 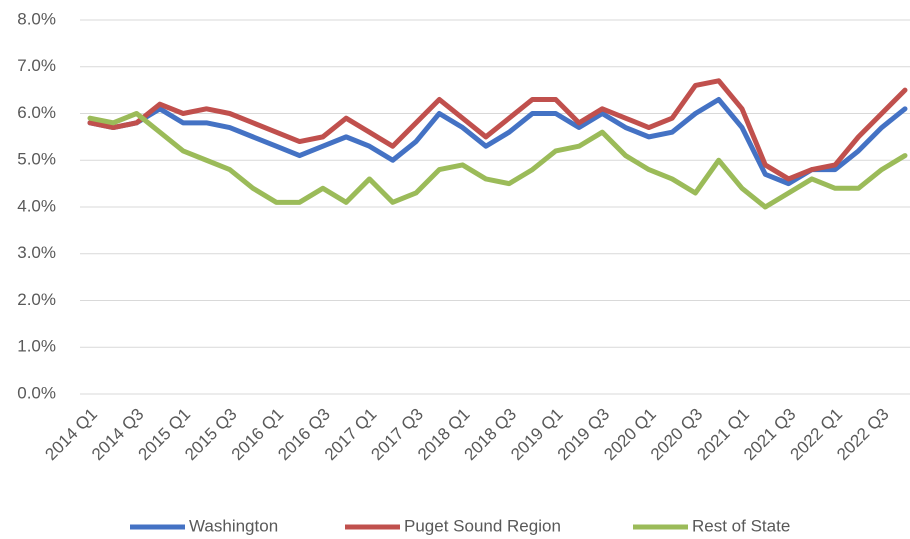 What do you see at coordinates (36, 346) in the screenshot?
I see `y-tick-label: 1.0%` at bounding box center [36, 346].